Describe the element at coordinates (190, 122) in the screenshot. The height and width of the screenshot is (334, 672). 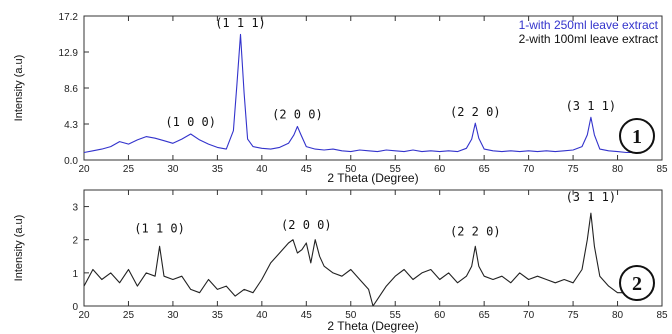
I see `peak-label: (1 0 0)` at that location.